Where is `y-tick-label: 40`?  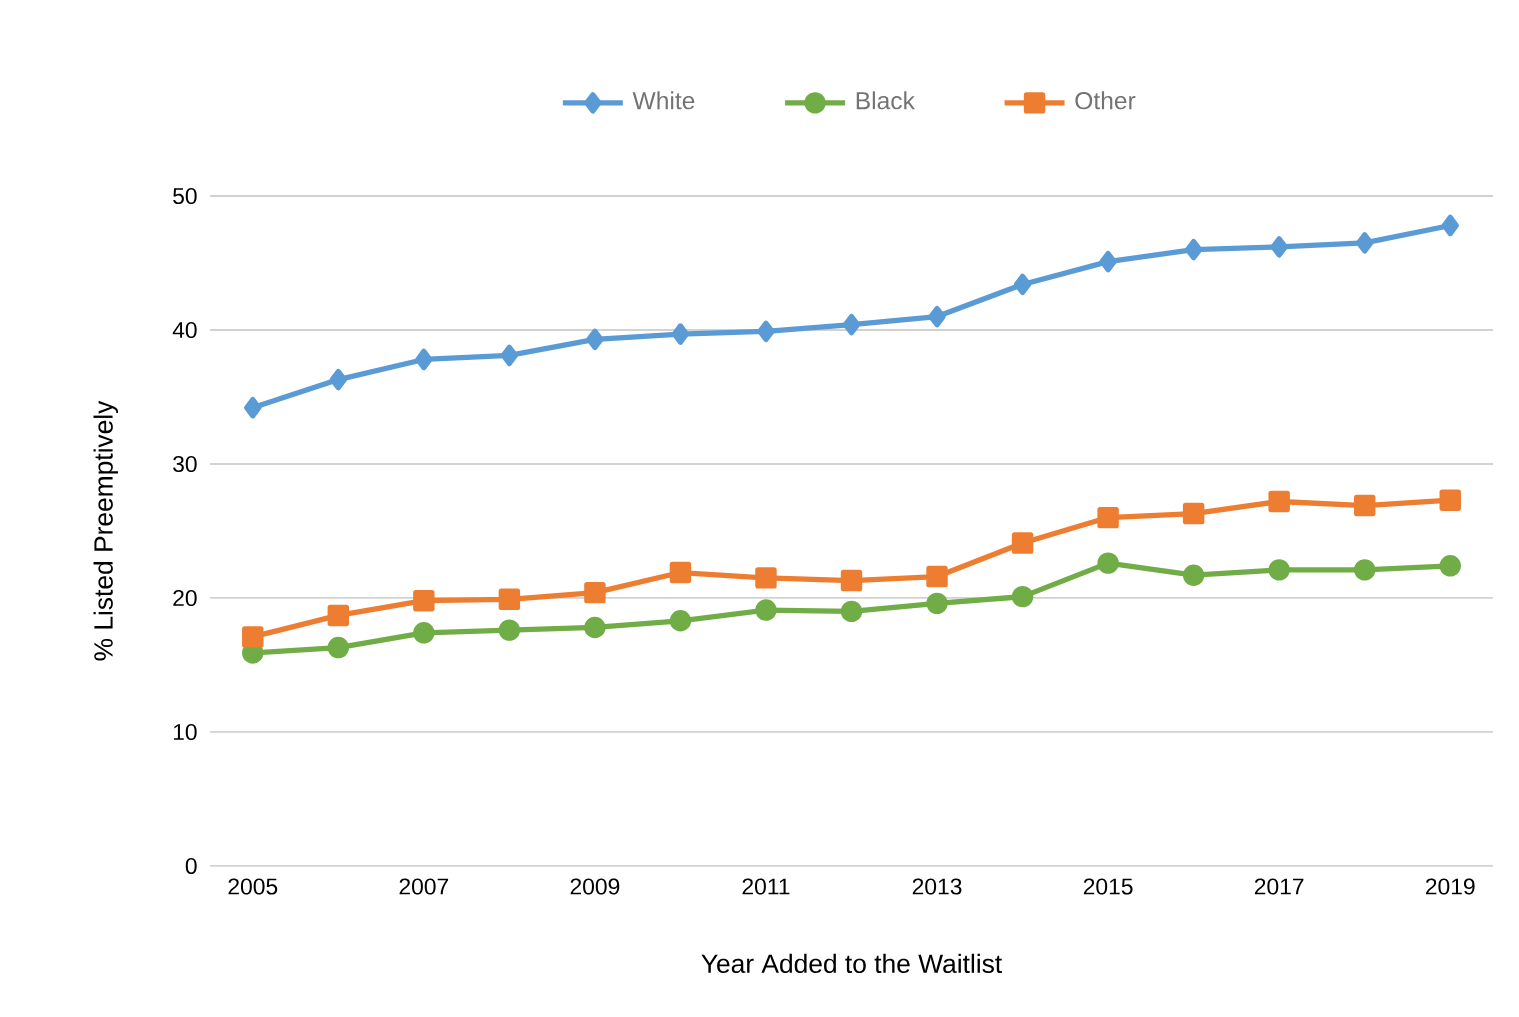 y-tick-label: 40 is located at coordinates (184, 330).